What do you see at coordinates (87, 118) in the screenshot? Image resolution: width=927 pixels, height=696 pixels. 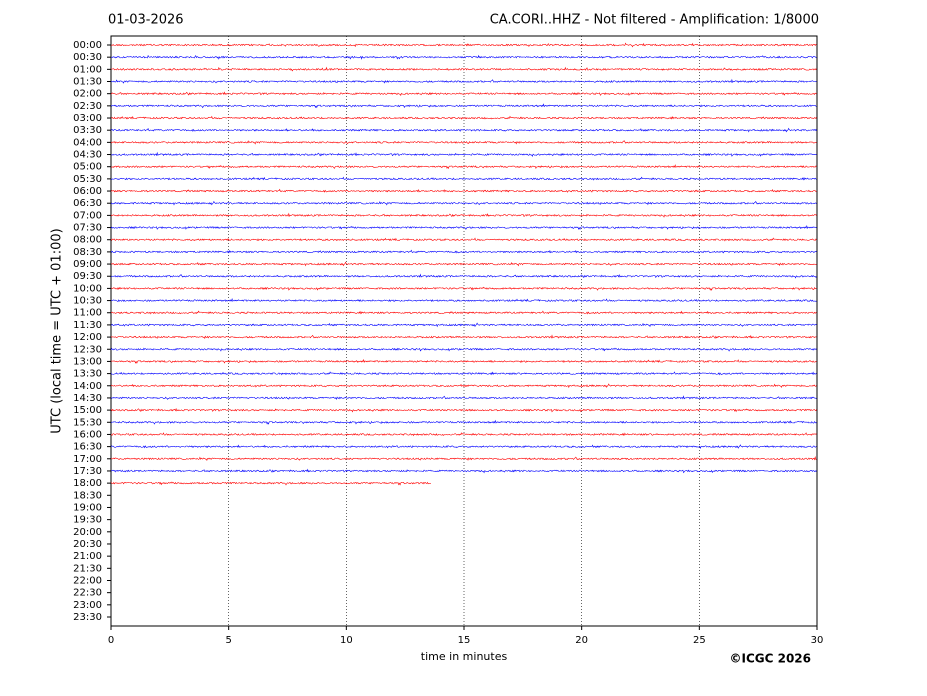 I see `y-tick-label: 03:00` at bounding box center [87, 118].